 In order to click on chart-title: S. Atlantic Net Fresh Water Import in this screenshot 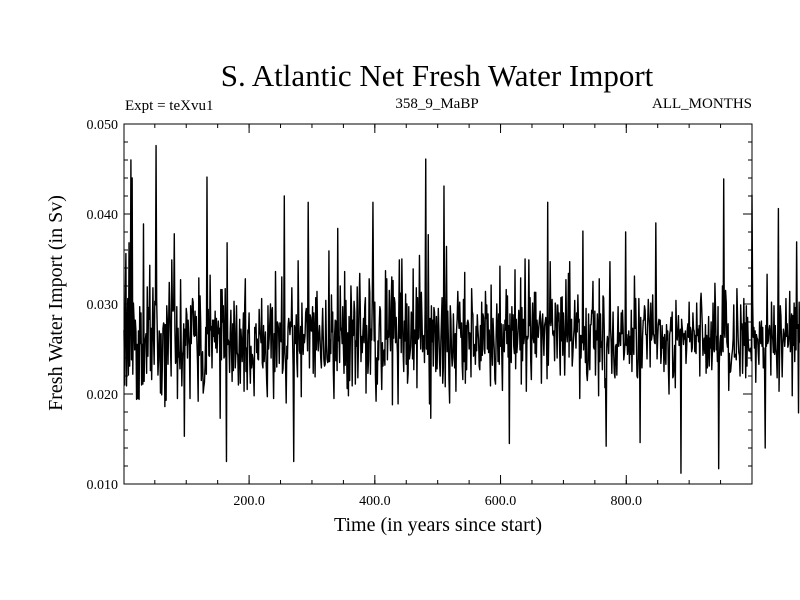, I will do `click(437, 75)`.